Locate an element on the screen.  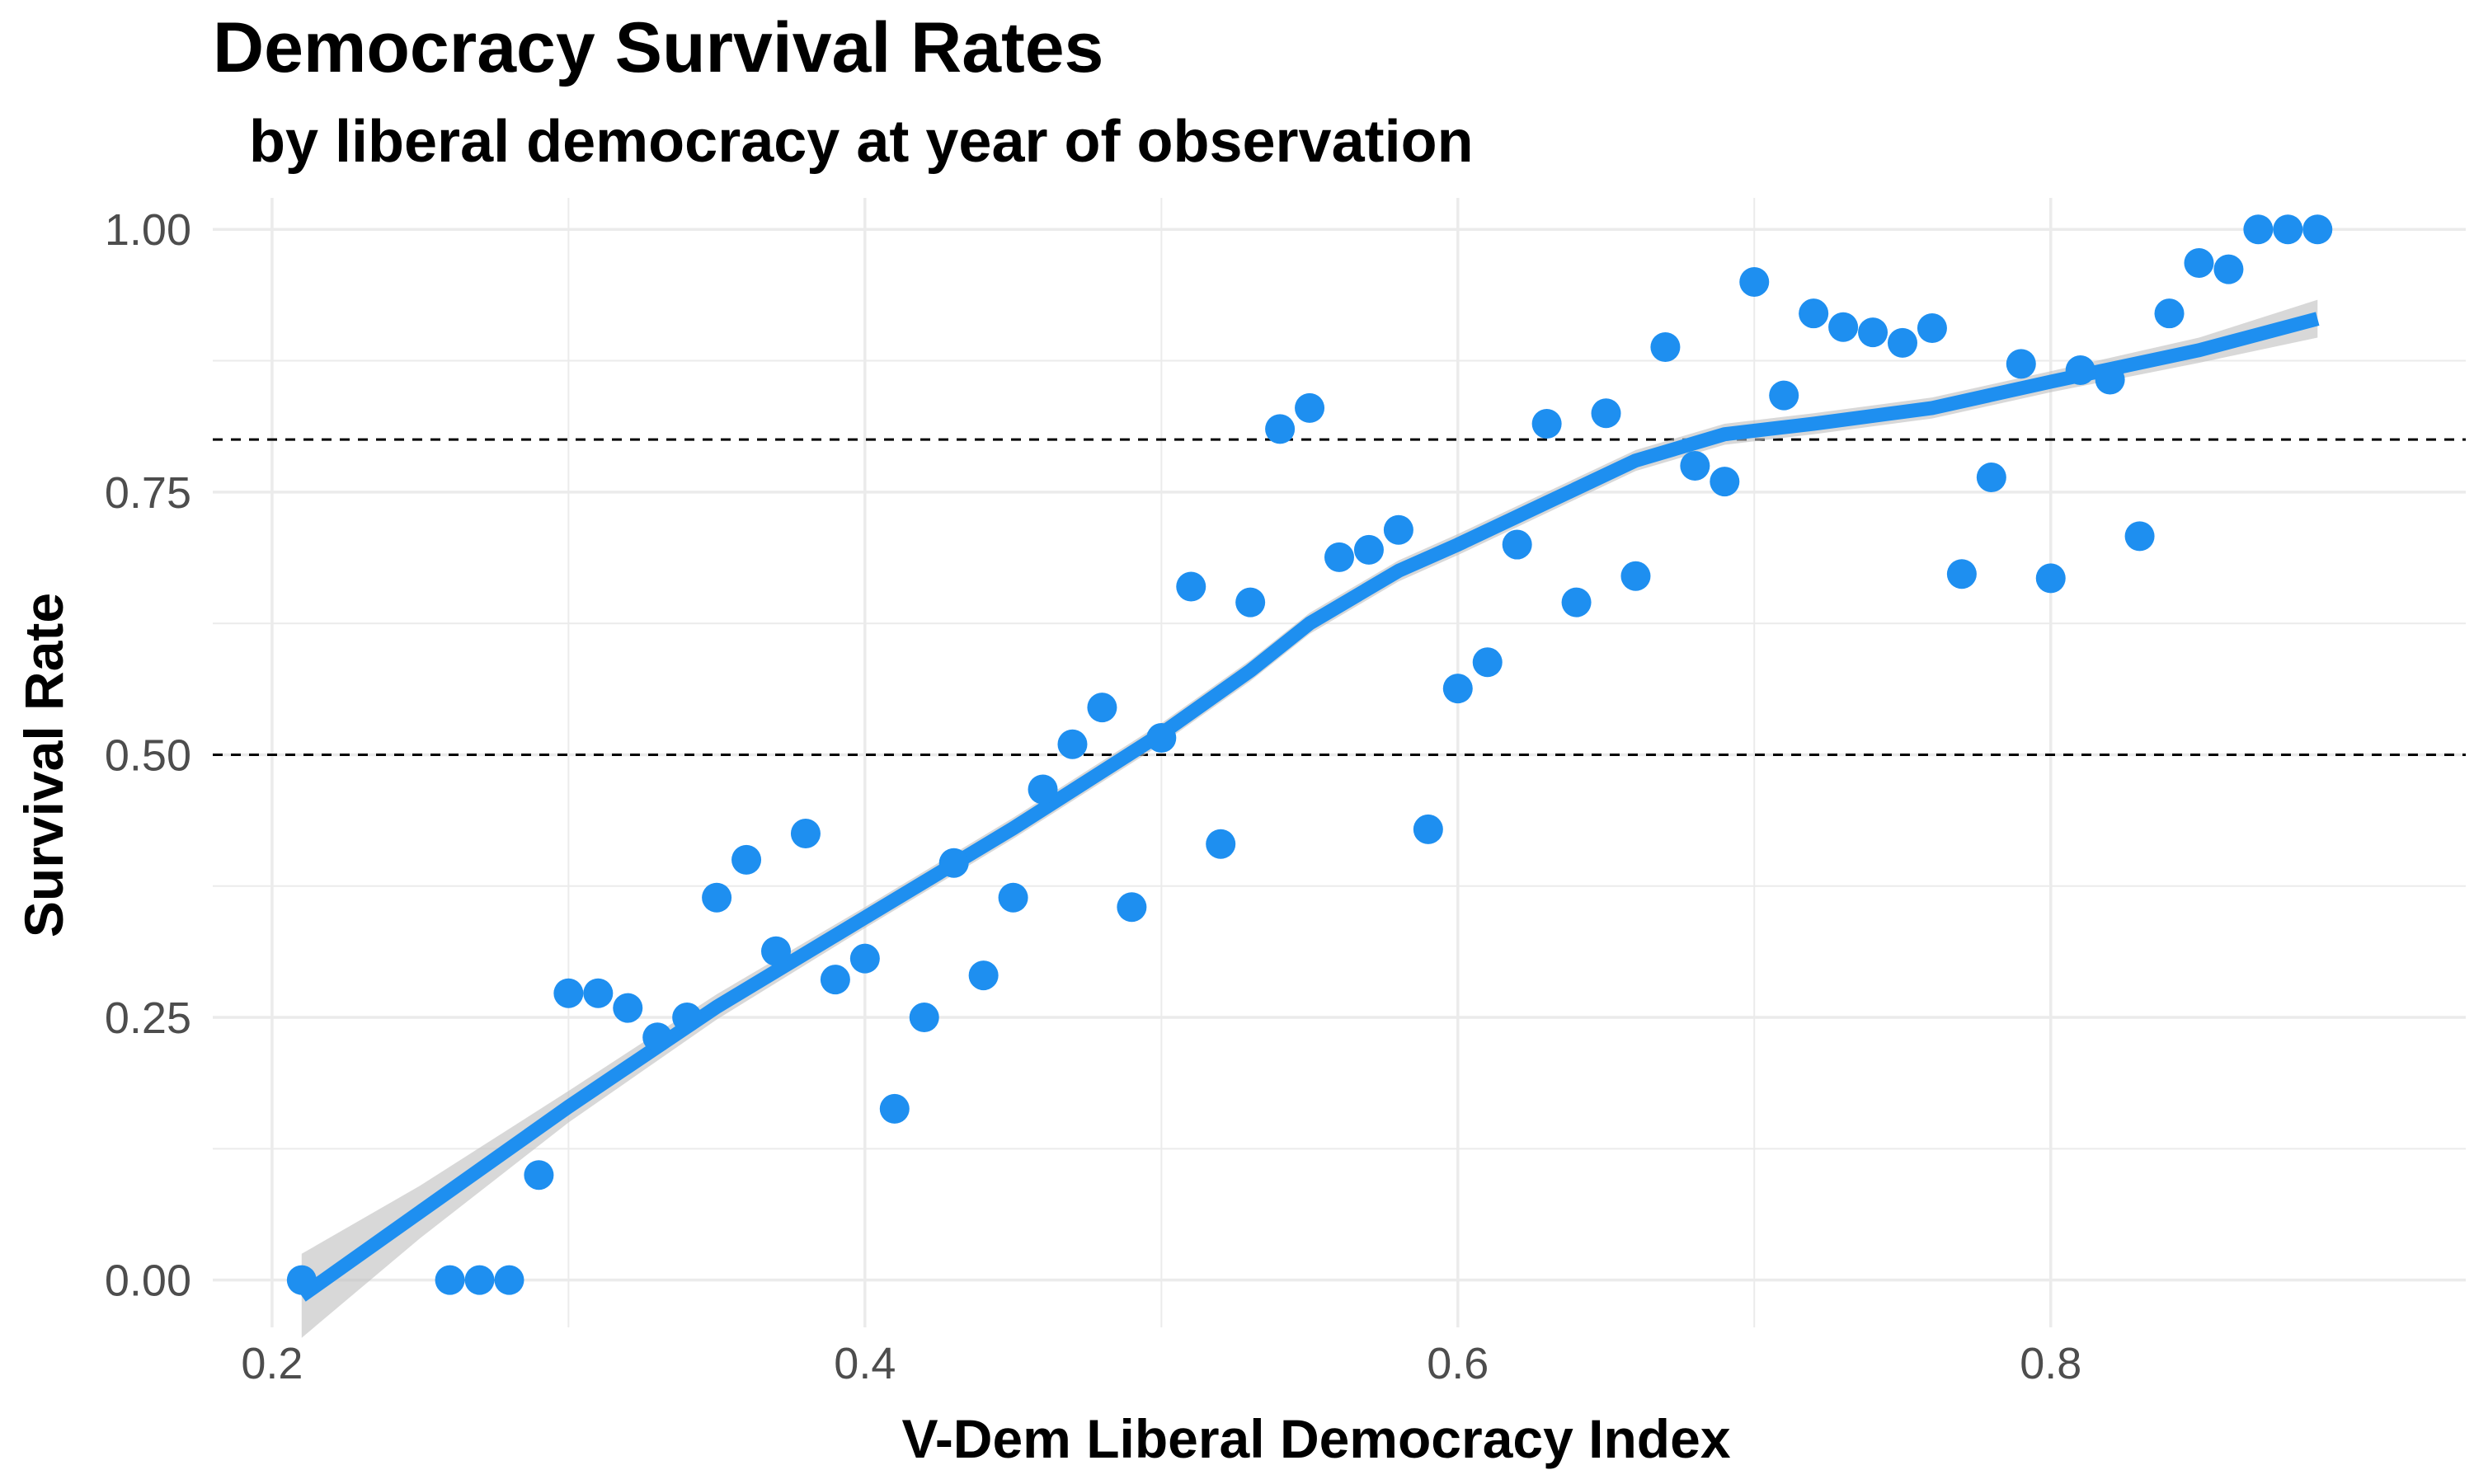
y-axis-label: Survival Rate is located at coordinates (43, 765).